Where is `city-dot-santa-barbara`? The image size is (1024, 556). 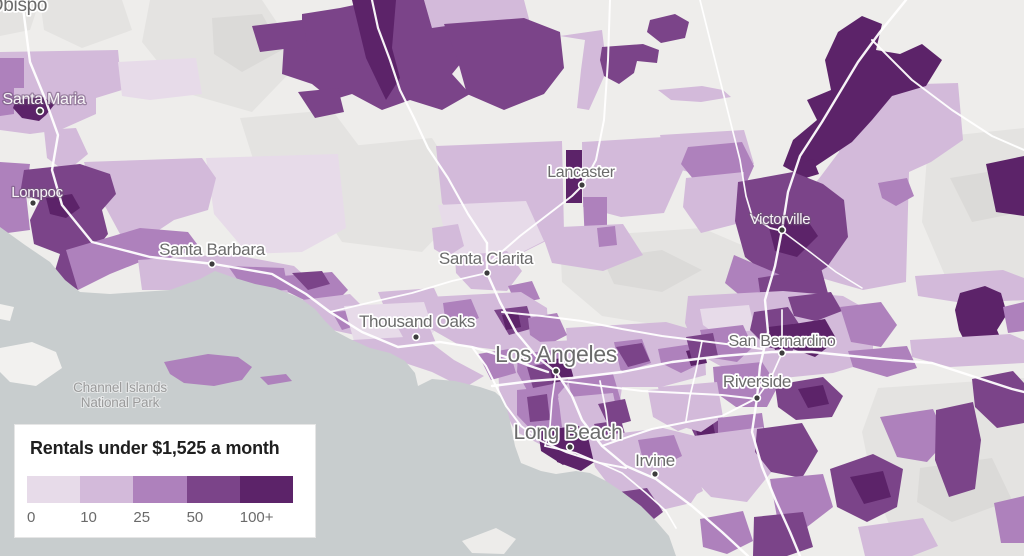
city-dot-santa-barbara is located at coordinates (212, 264).